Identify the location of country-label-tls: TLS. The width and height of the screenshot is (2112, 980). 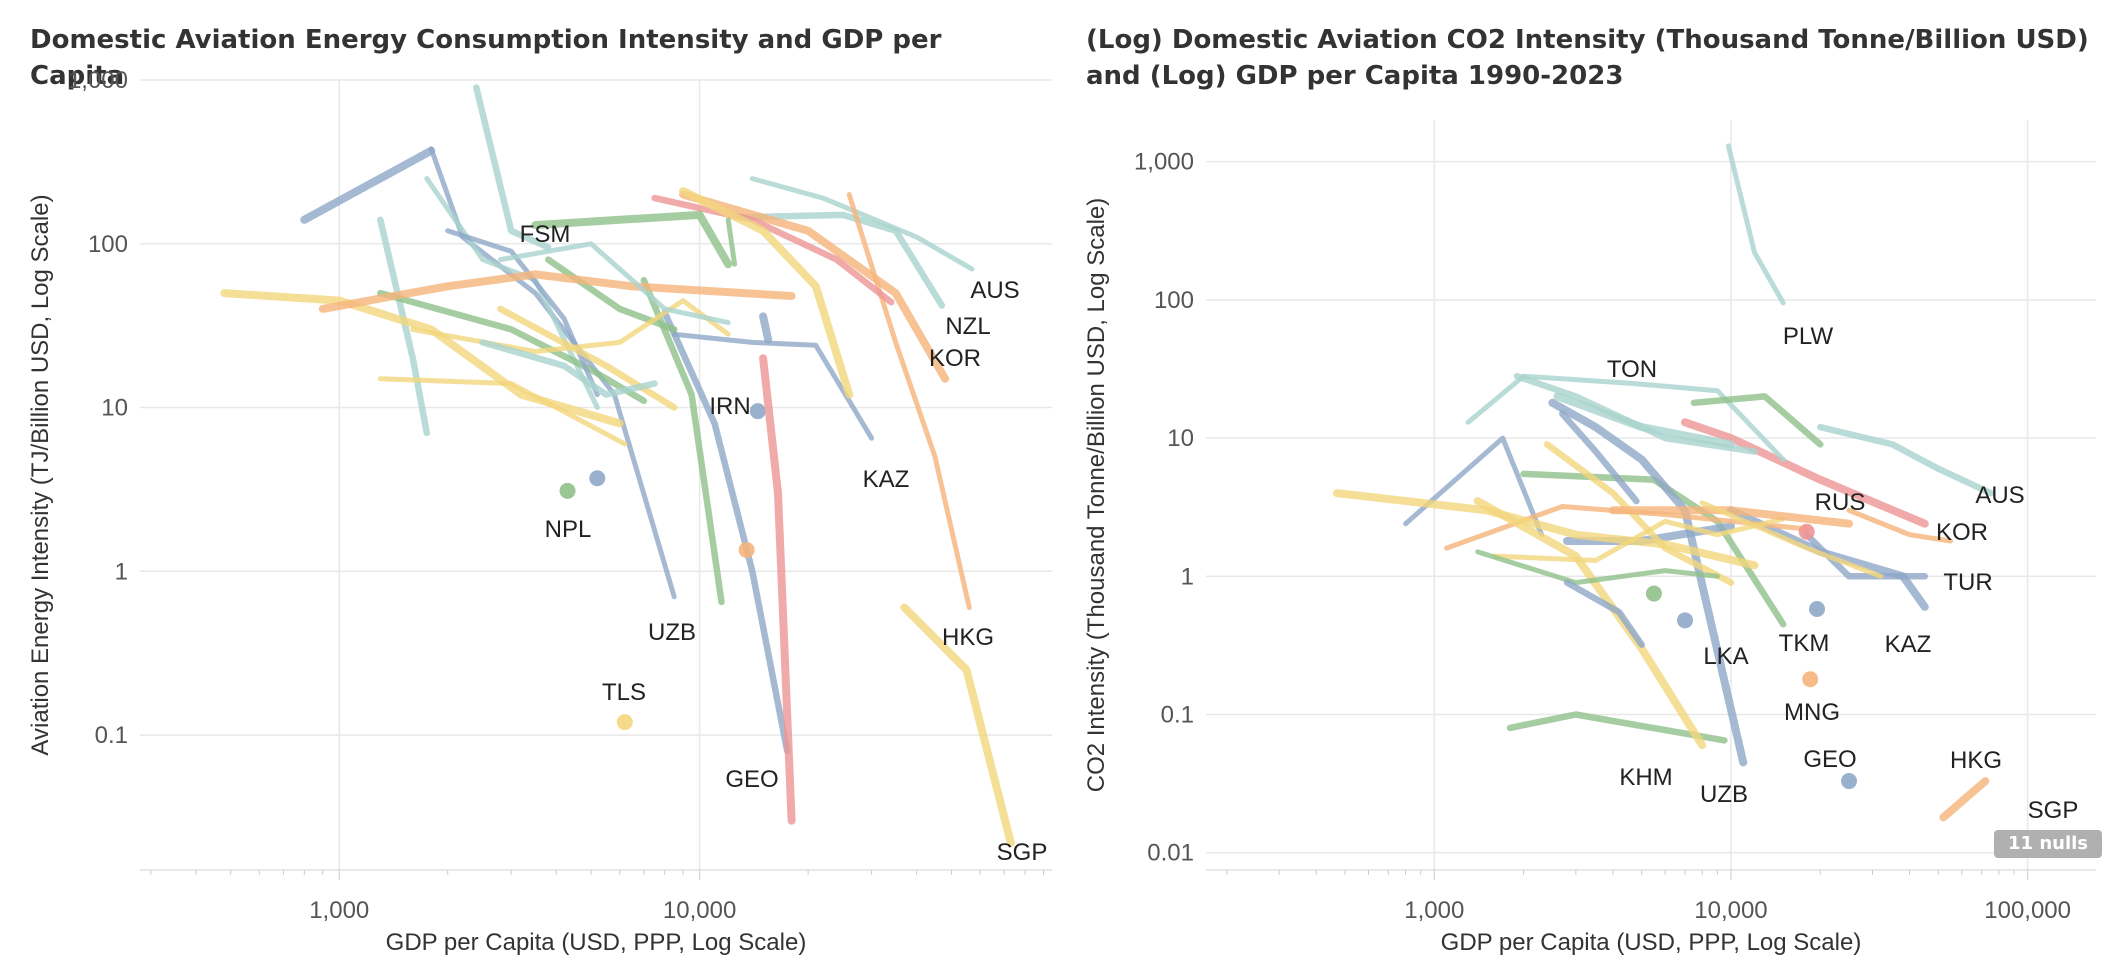
(624, 692).